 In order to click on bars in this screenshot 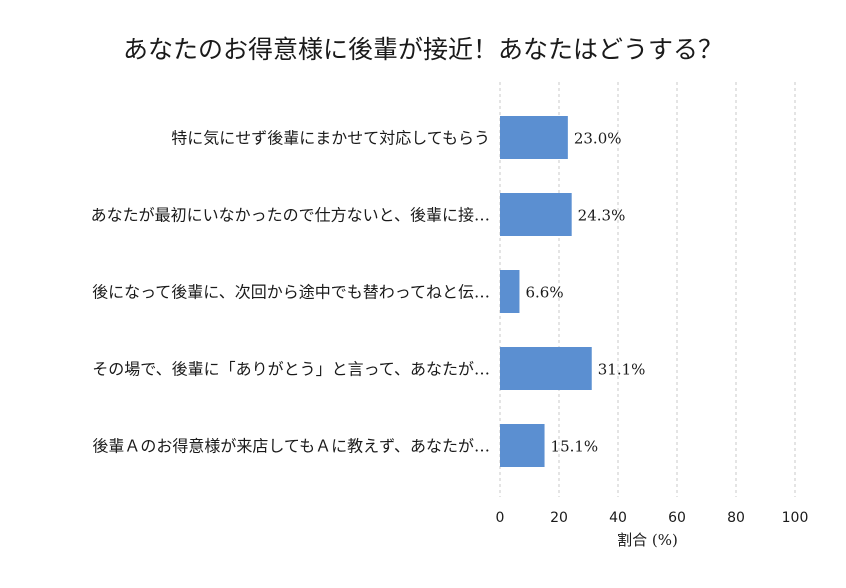, I will do `click(546, 291)`.